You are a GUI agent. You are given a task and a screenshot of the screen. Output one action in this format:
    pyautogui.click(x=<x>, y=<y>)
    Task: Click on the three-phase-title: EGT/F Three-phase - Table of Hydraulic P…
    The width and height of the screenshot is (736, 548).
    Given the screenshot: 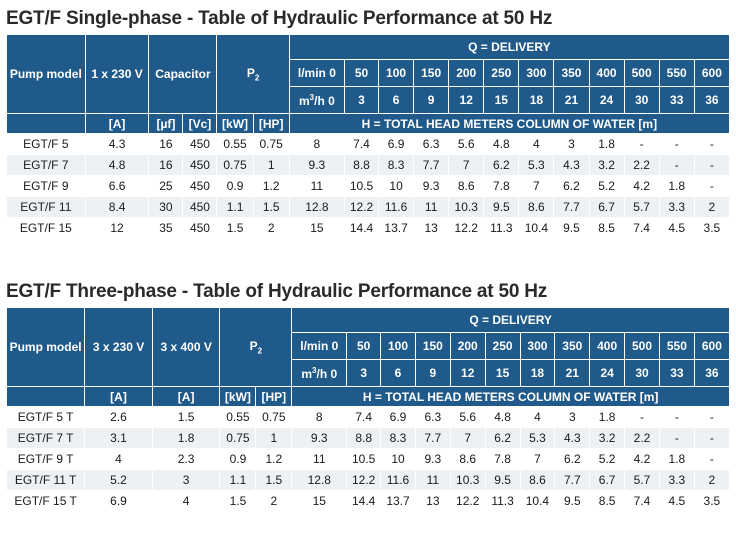 What is the action you would take?
    pyautogui.click(x=277, y=291)
    